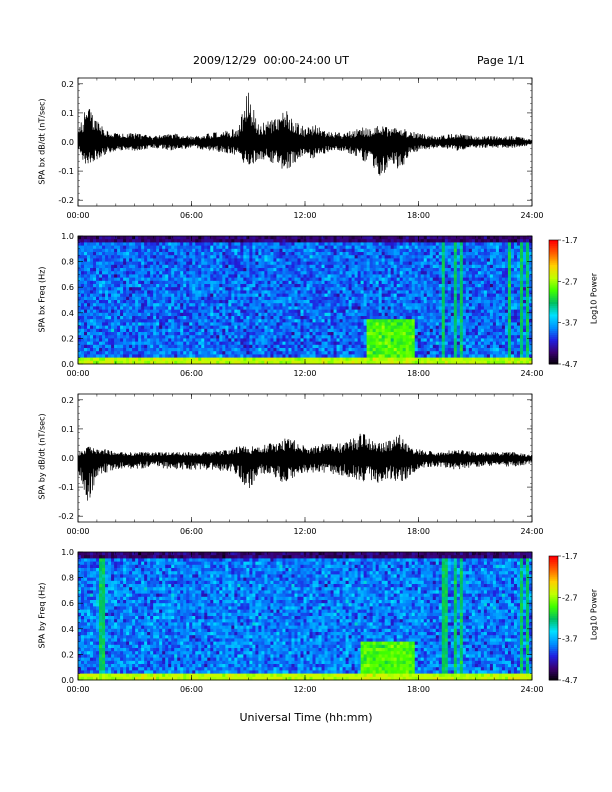  Describe the element at coordinates (77, 215) in the screenshot. I see `x-tick-label: 00:00` at that location.